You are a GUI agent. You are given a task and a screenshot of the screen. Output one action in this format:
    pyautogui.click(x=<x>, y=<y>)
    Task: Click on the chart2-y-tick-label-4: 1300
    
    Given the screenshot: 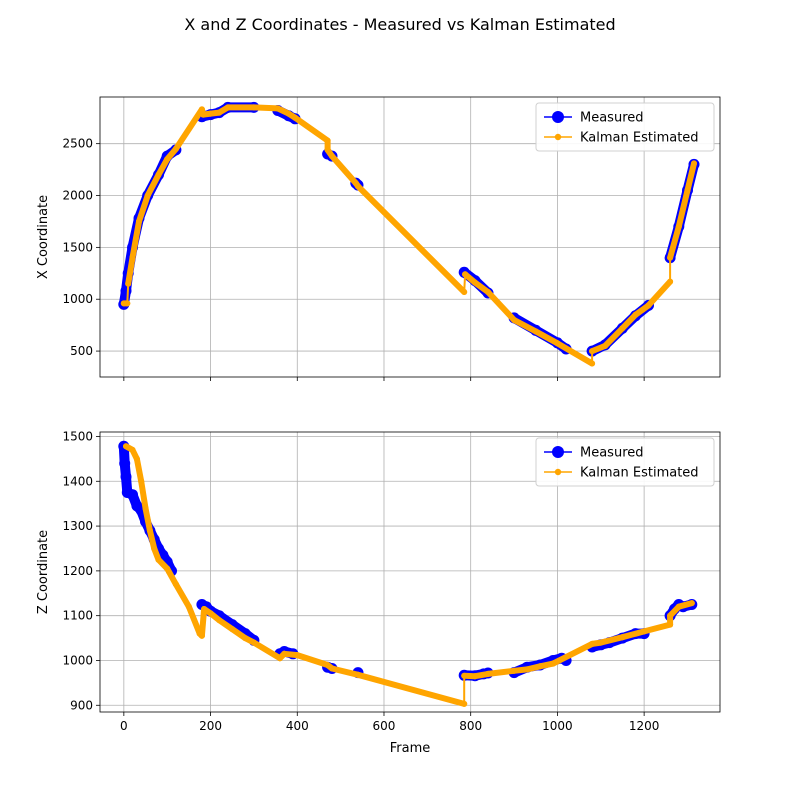 What is the action you would take?
    pyautogui.click(x=77, y=526)
    